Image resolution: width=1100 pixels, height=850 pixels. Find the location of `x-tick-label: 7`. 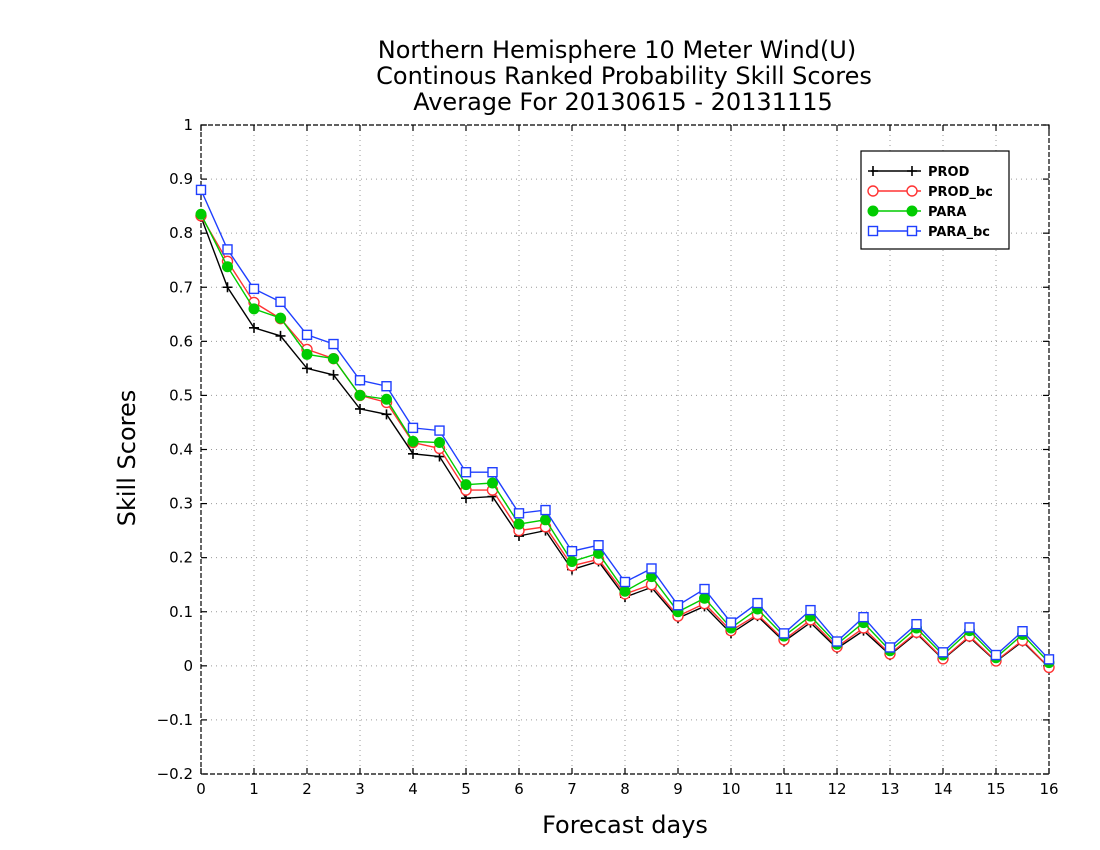

x-tick-label: 7 is located at coordinates (572, 789).